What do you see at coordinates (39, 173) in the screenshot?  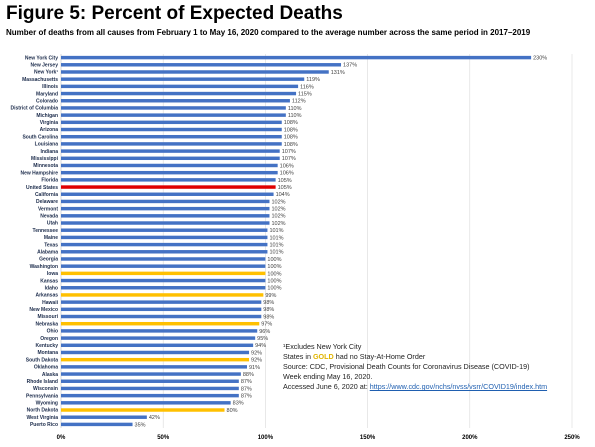 I see `category-label: New Hampshire` at bounding box center [39, 173].